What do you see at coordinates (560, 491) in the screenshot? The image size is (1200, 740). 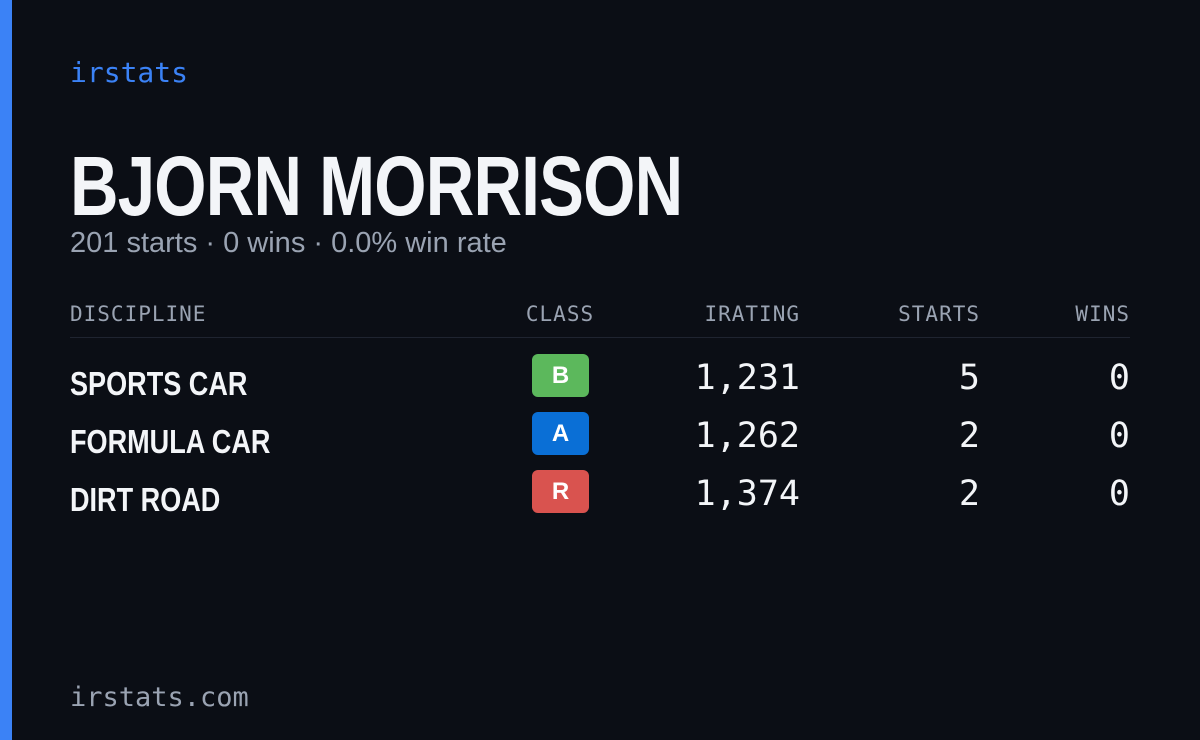 I see `class-badge: R` at bounding box center [560, 491].